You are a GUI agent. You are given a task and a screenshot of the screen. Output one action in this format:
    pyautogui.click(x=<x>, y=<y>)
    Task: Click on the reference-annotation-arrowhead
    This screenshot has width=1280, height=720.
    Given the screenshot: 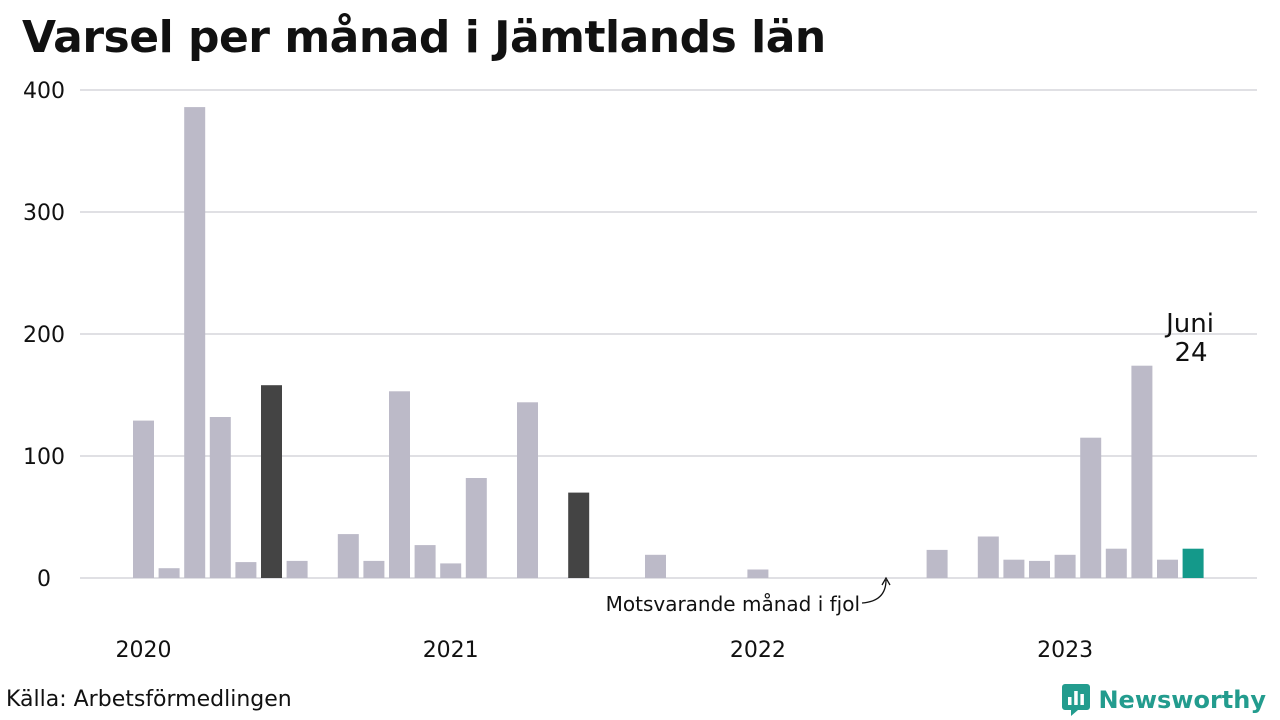 What is the action you would take?
    pyautogui.click(x=886, y=581)
    